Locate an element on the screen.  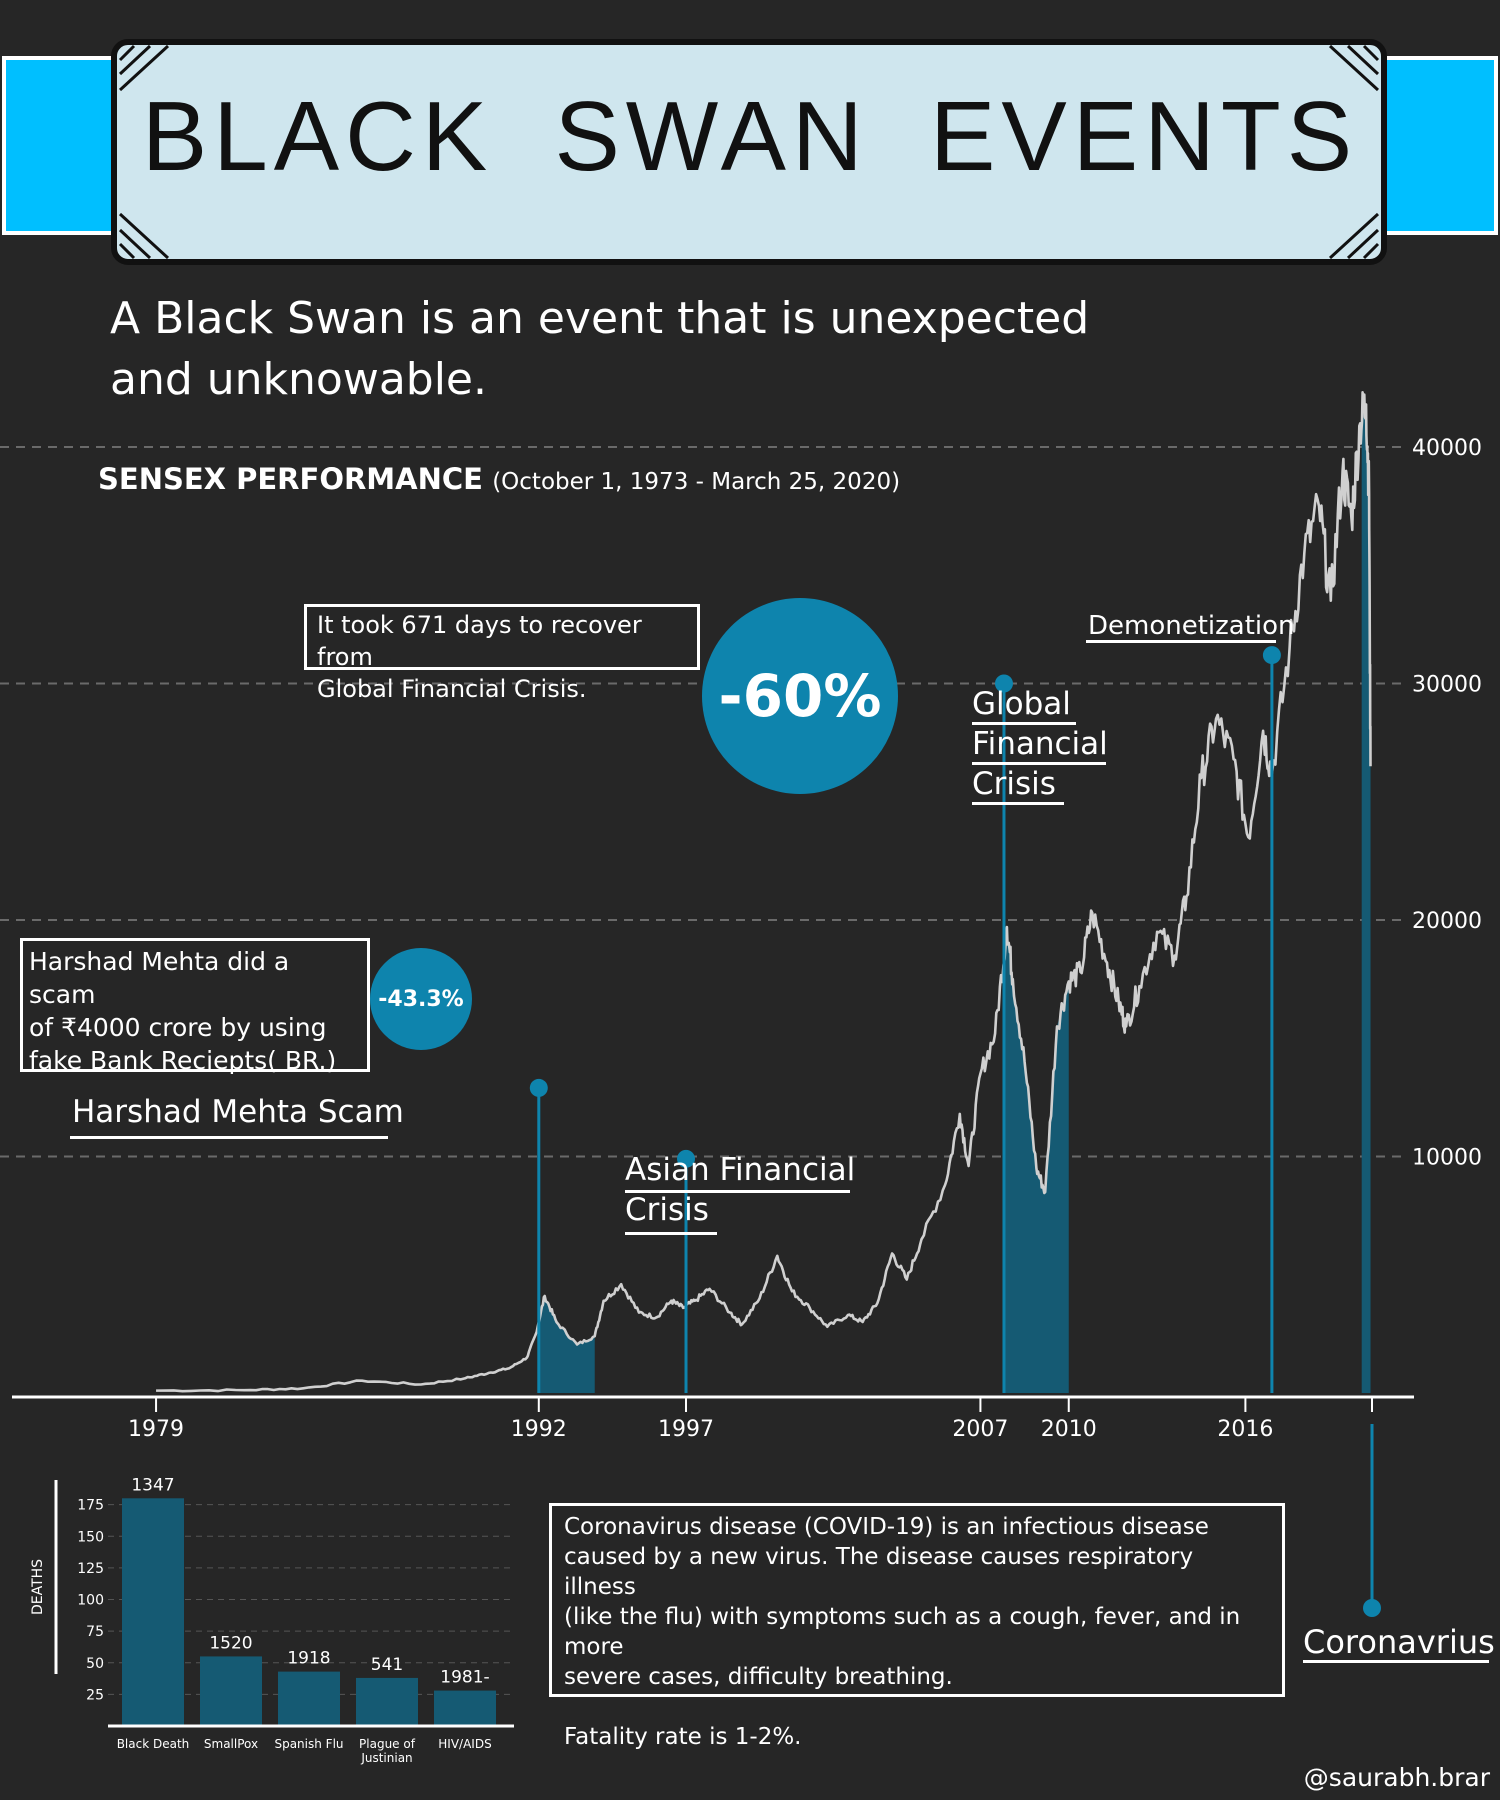
deaths-tick-label: 25 is located at coordinates (95, 1695).